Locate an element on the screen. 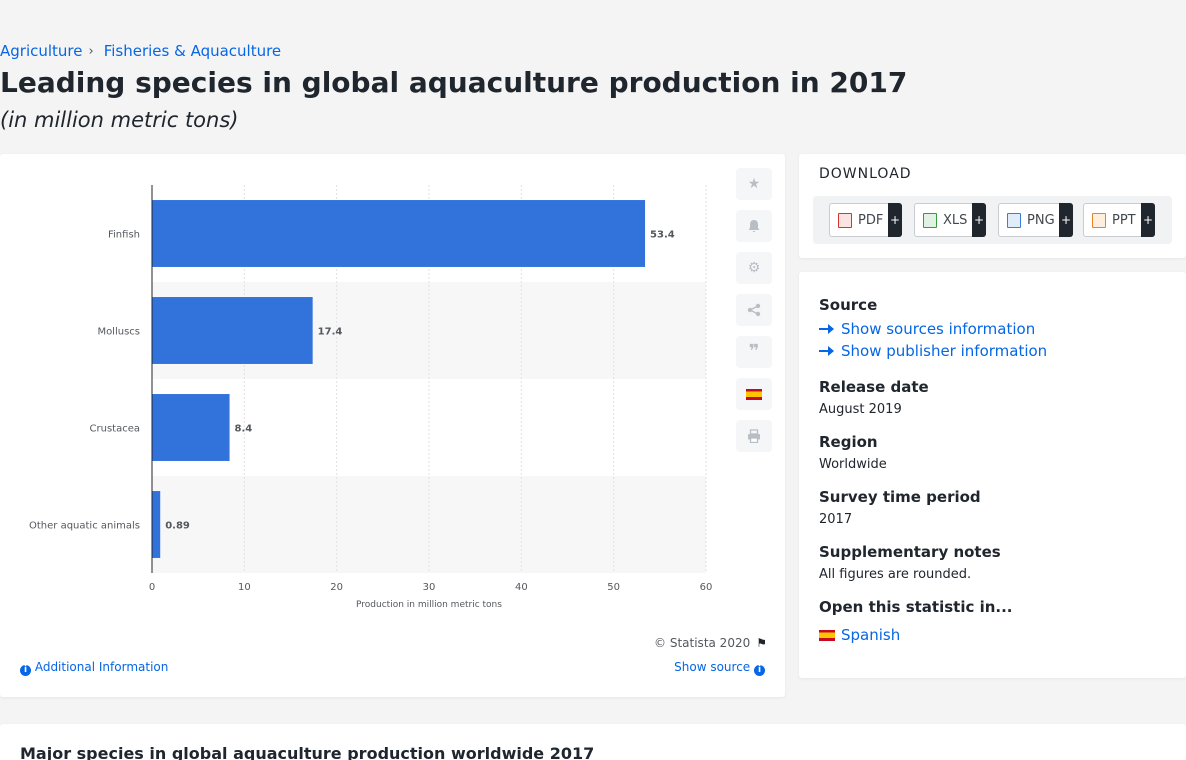 This screenshot has width=1186, height=760. show-publisher-link: Show publisher information is located at coordinates (933, 351).